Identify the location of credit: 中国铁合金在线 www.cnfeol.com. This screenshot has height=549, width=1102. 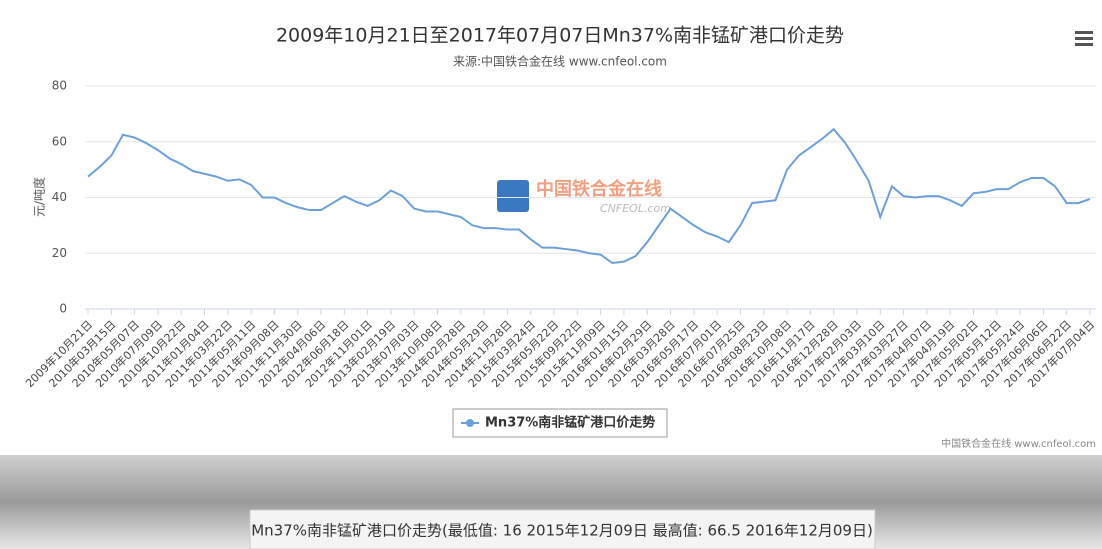
(1018, 443).